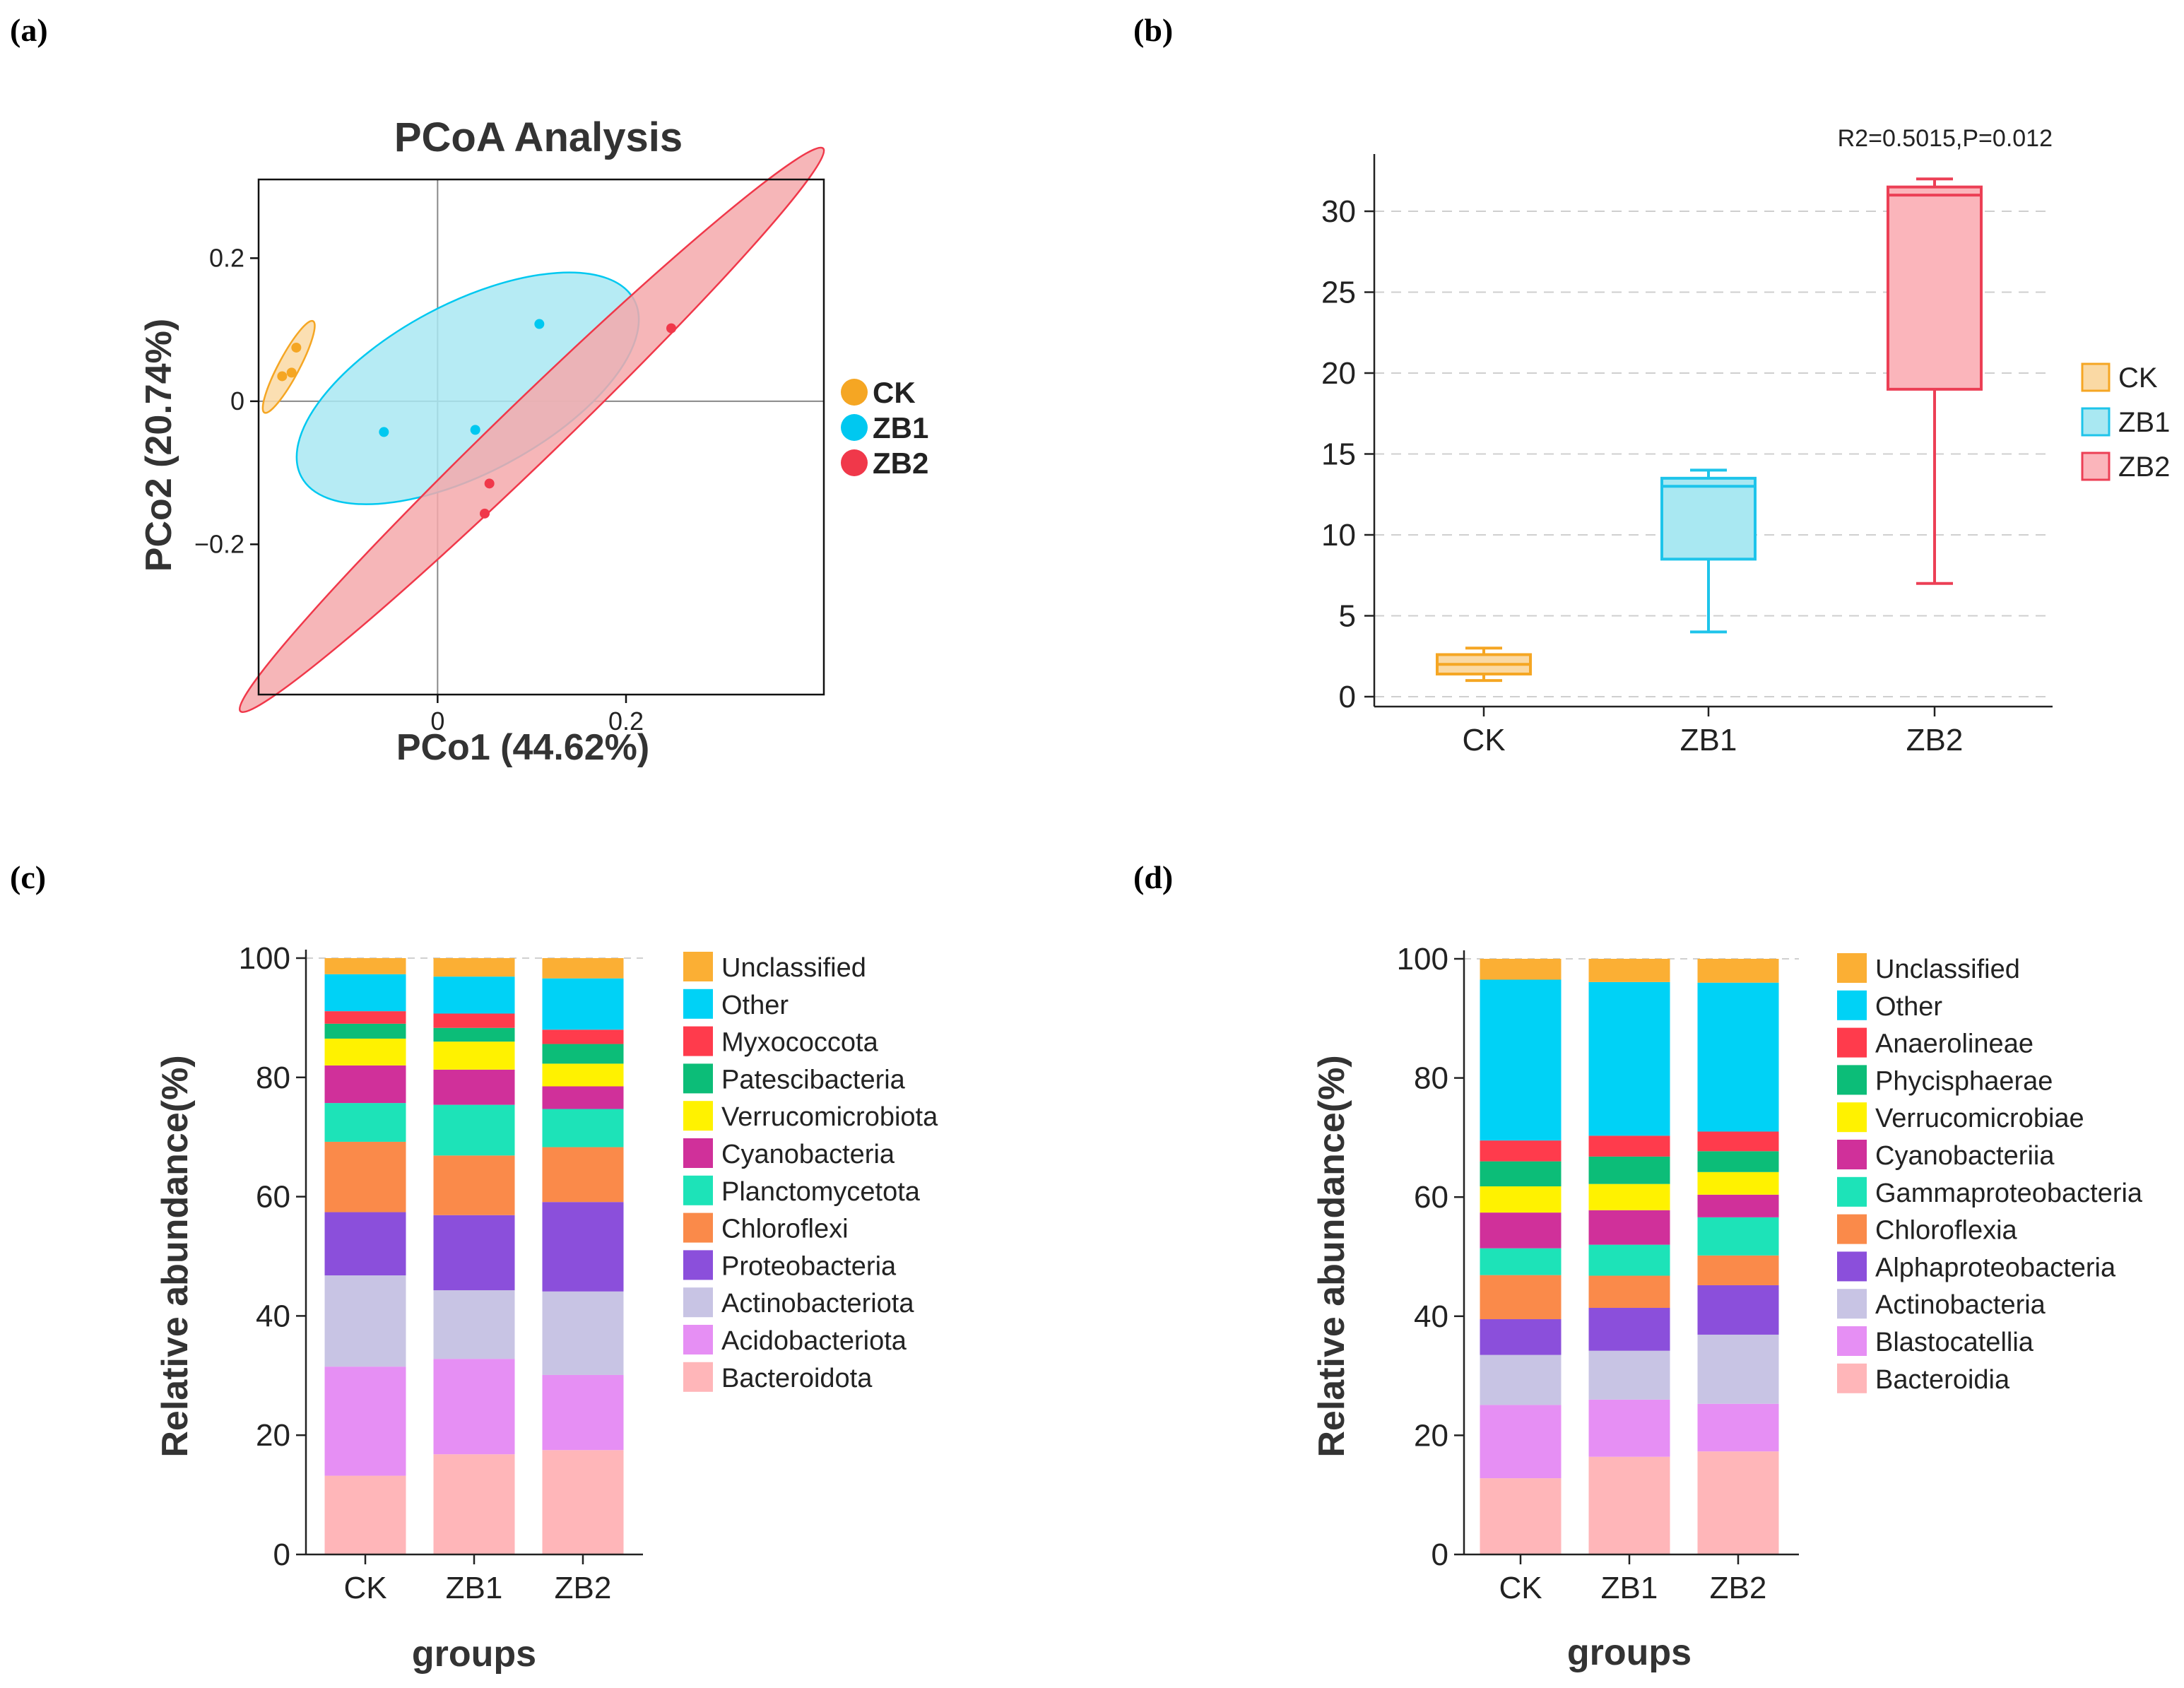 Image resolution: width=2184 pixels, height=1688 pixels. I want to click on x-tick-label: CK, so click(1521, 1588).